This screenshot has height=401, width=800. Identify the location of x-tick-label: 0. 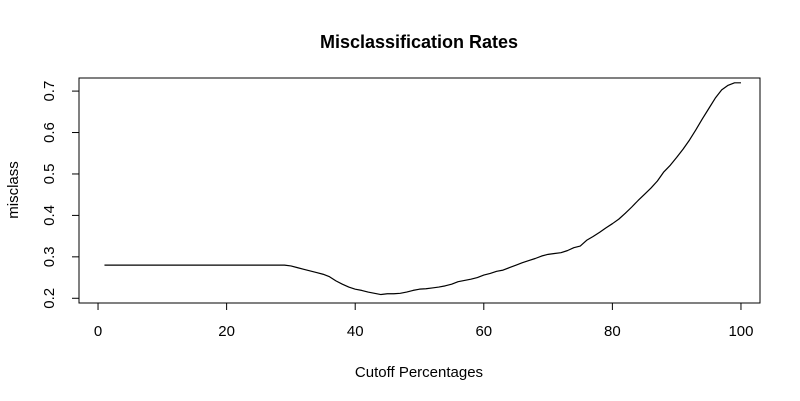
(98, 331).